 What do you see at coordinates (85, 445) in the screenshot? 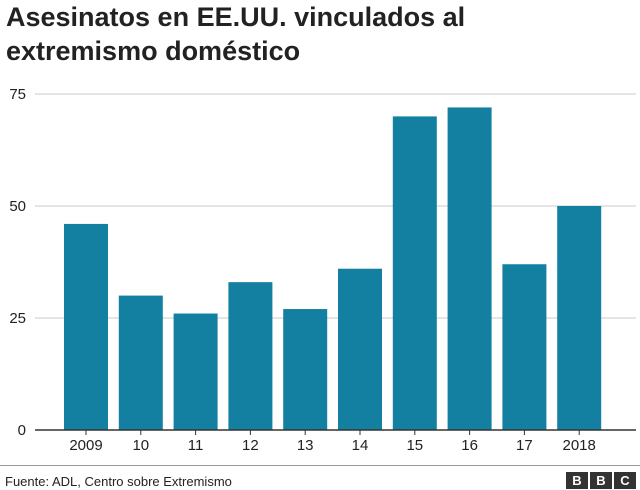
I see `x-tick-label: 2009` at bounding box center [85, 445].